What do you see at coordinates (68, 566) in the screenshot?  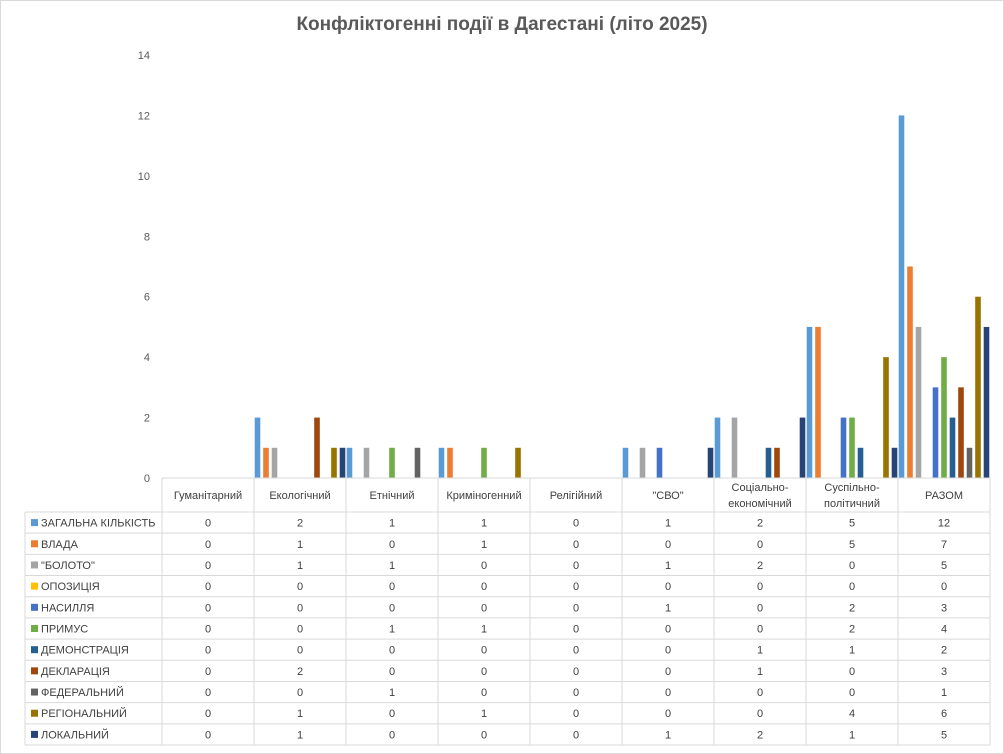 I see `series-name: "БОЛОТО"` at bounding box center [68, 566].